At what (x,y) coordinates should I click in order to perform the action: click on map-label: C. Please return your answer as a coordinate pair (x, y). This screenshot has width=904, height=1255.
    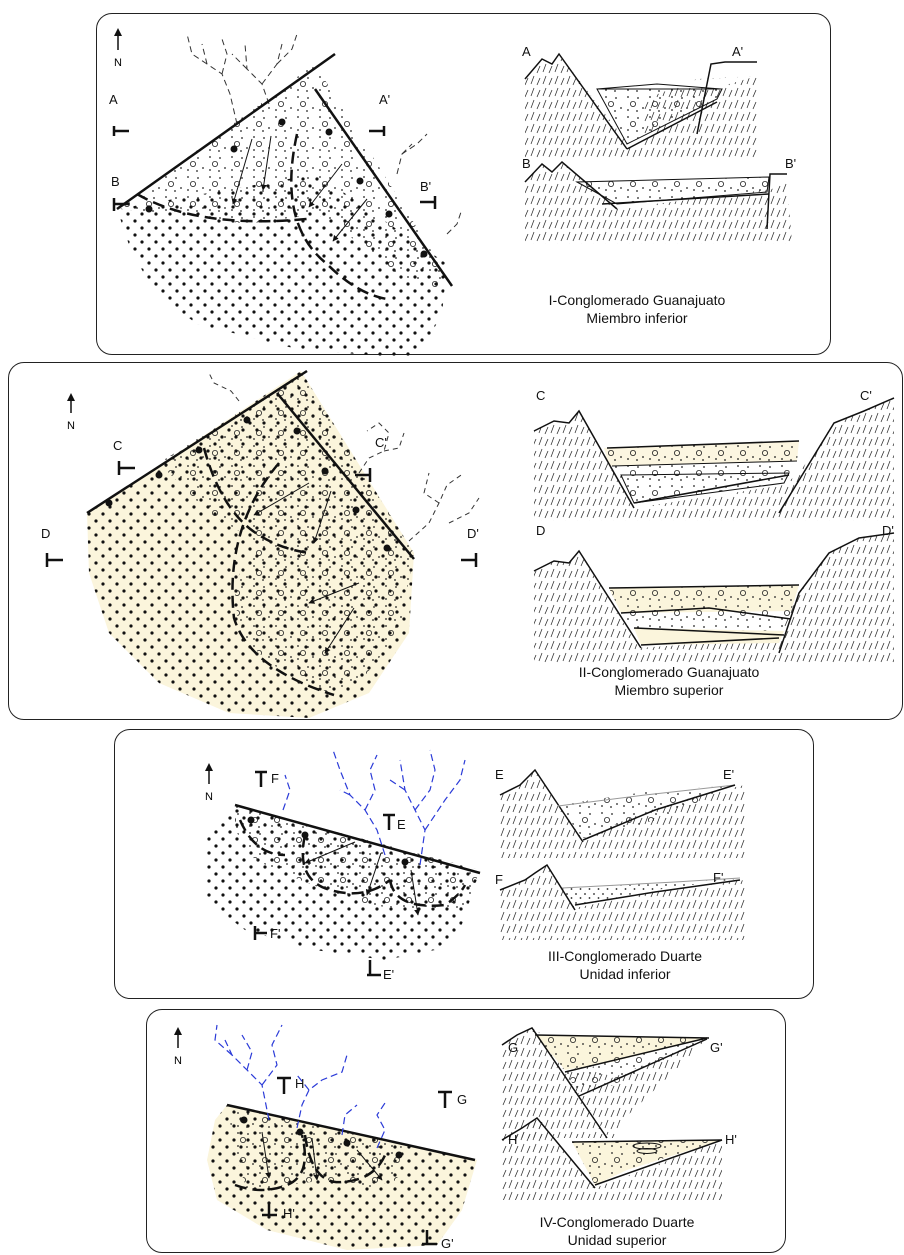
    Looking at the image, I should click on (118, 445).